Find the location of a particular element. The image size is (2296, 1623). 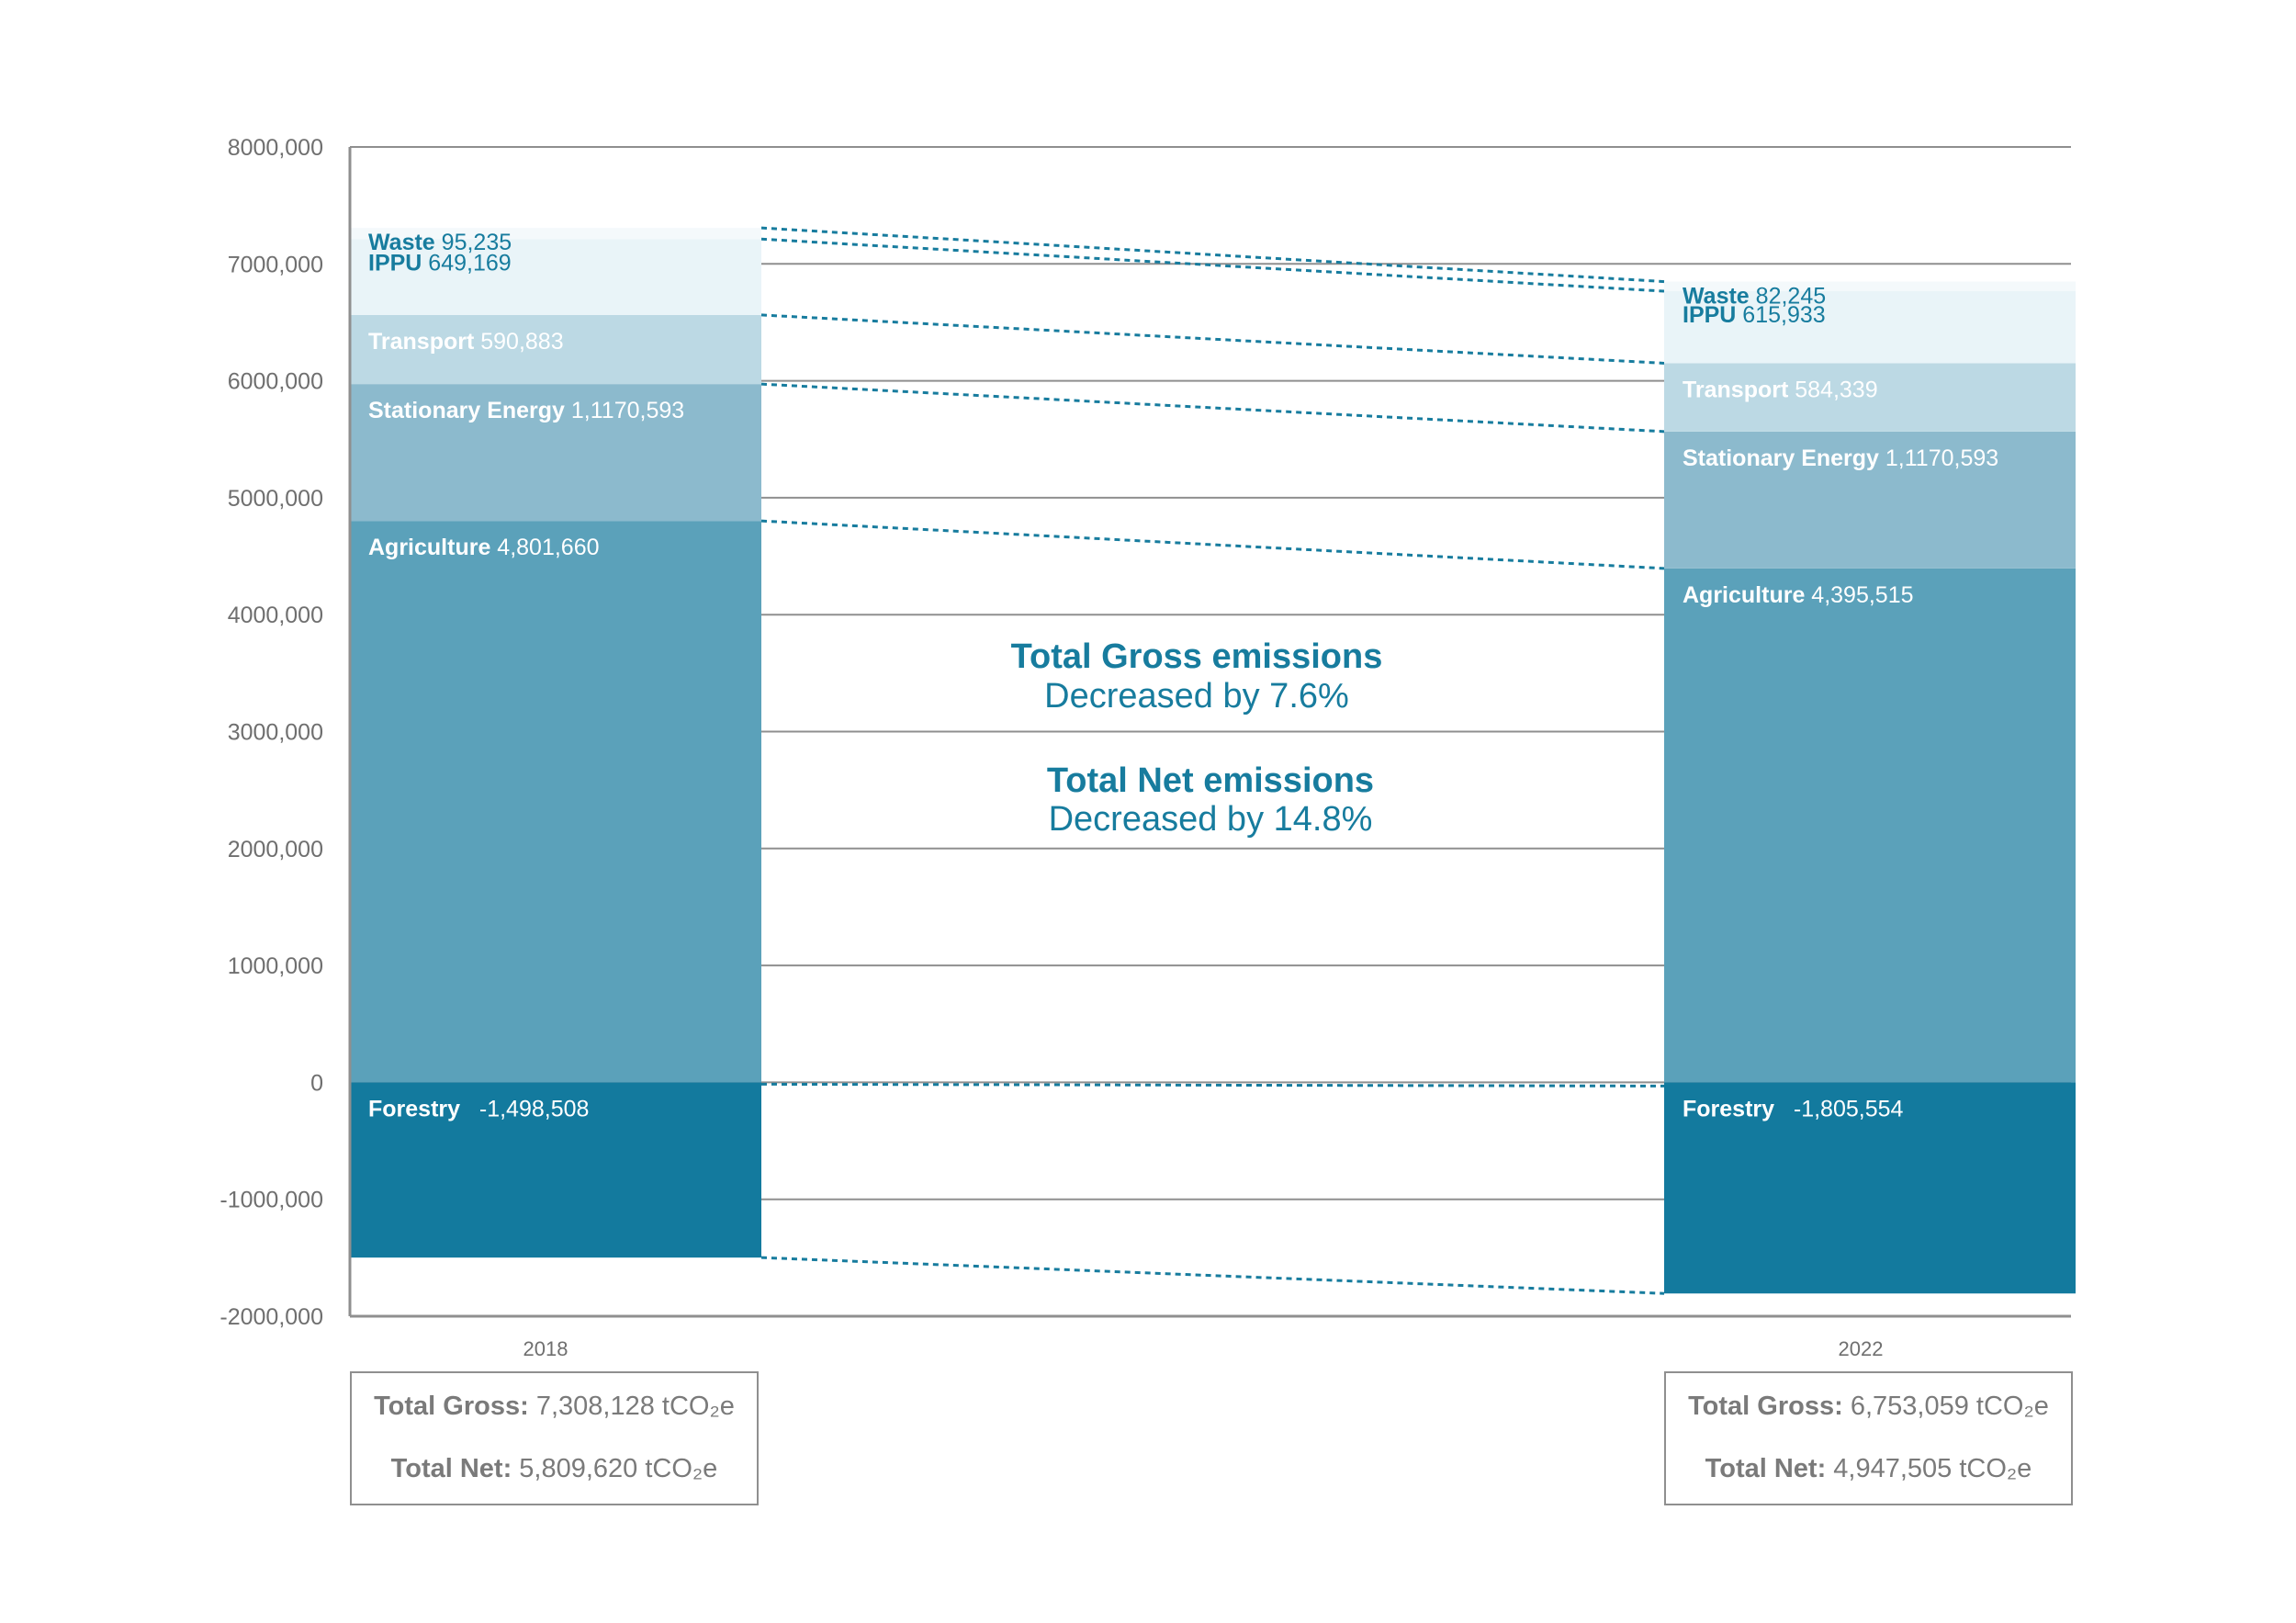

annotation-gross-text: Decreased by 7.6% is located at coordinates (1196, 696).